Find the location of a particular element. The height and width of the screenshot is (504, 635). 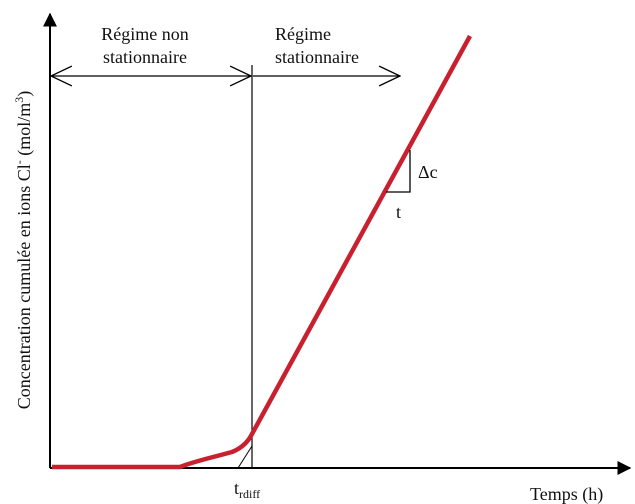

t-diff: trdiff is located at coordinates (247, 489).